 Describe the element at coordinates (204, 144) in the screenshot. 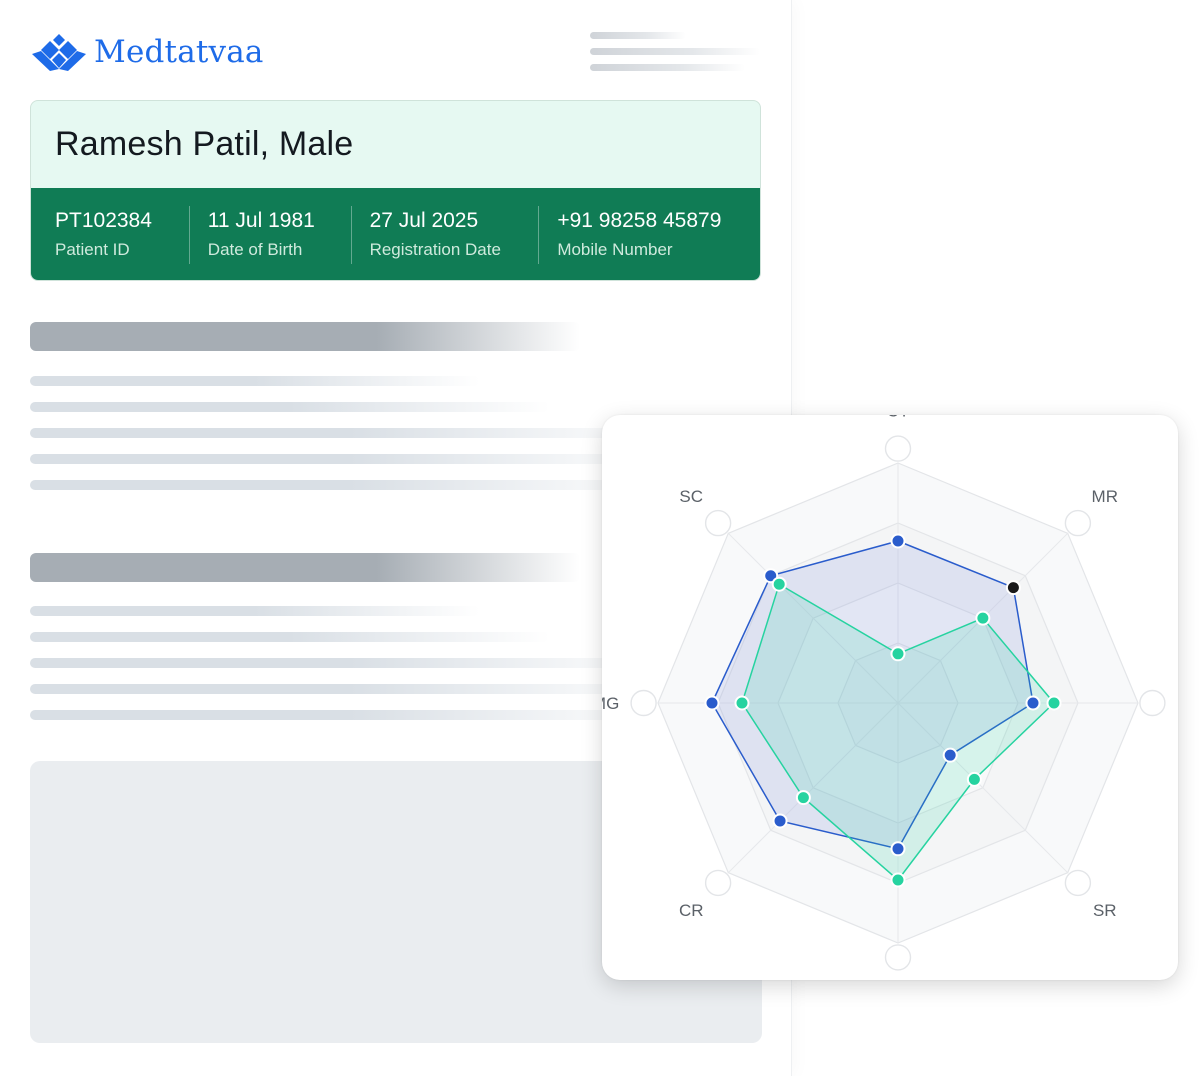

I see `patient-name: Ramesh Patil, Male` at that location.